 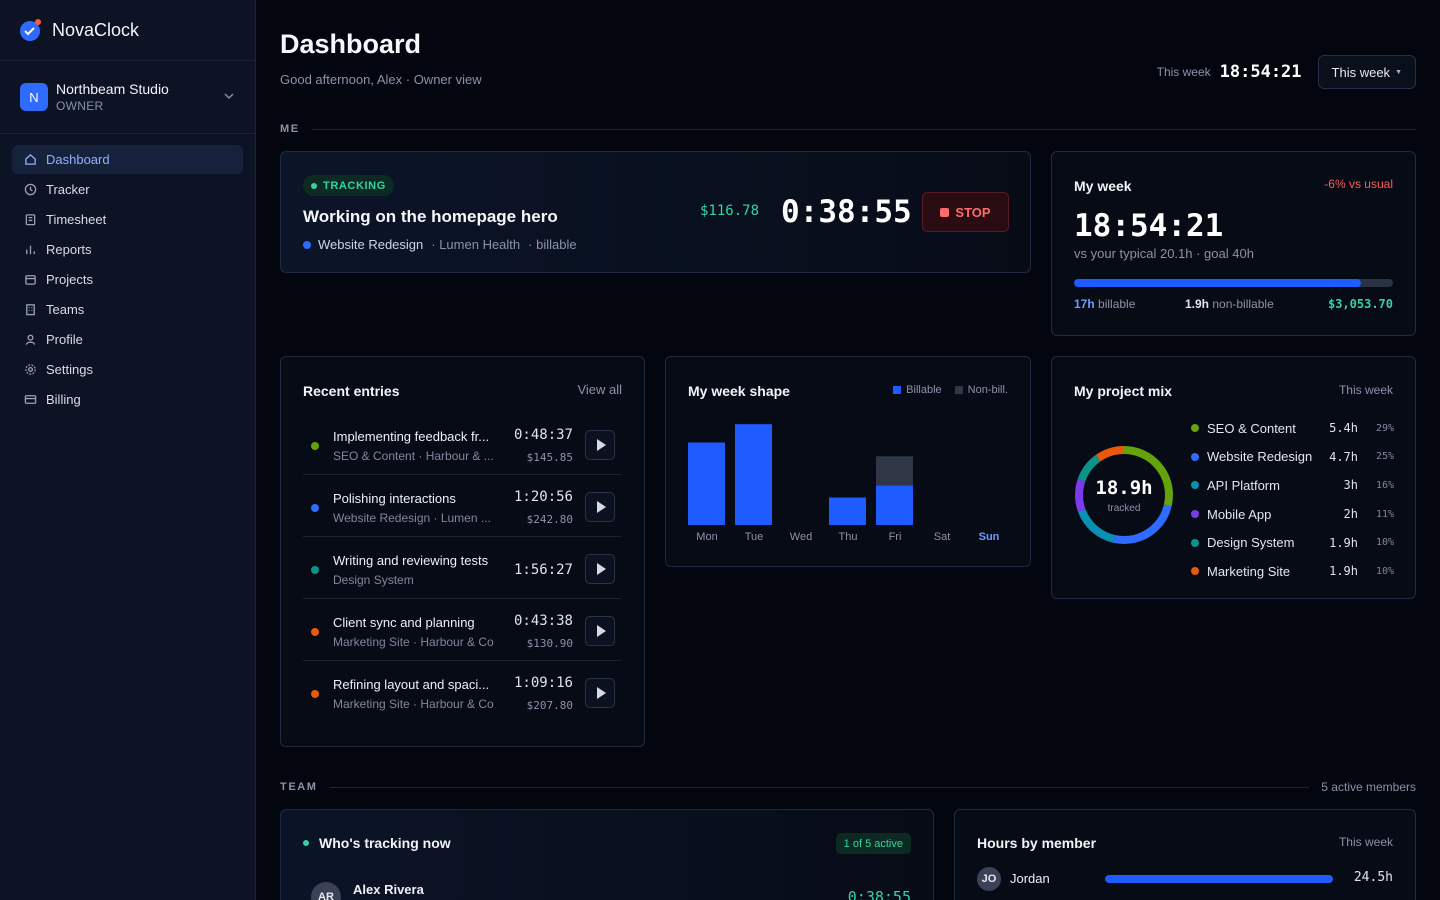 I want to click on member-hours-bar, so click(x=1219, y=879).